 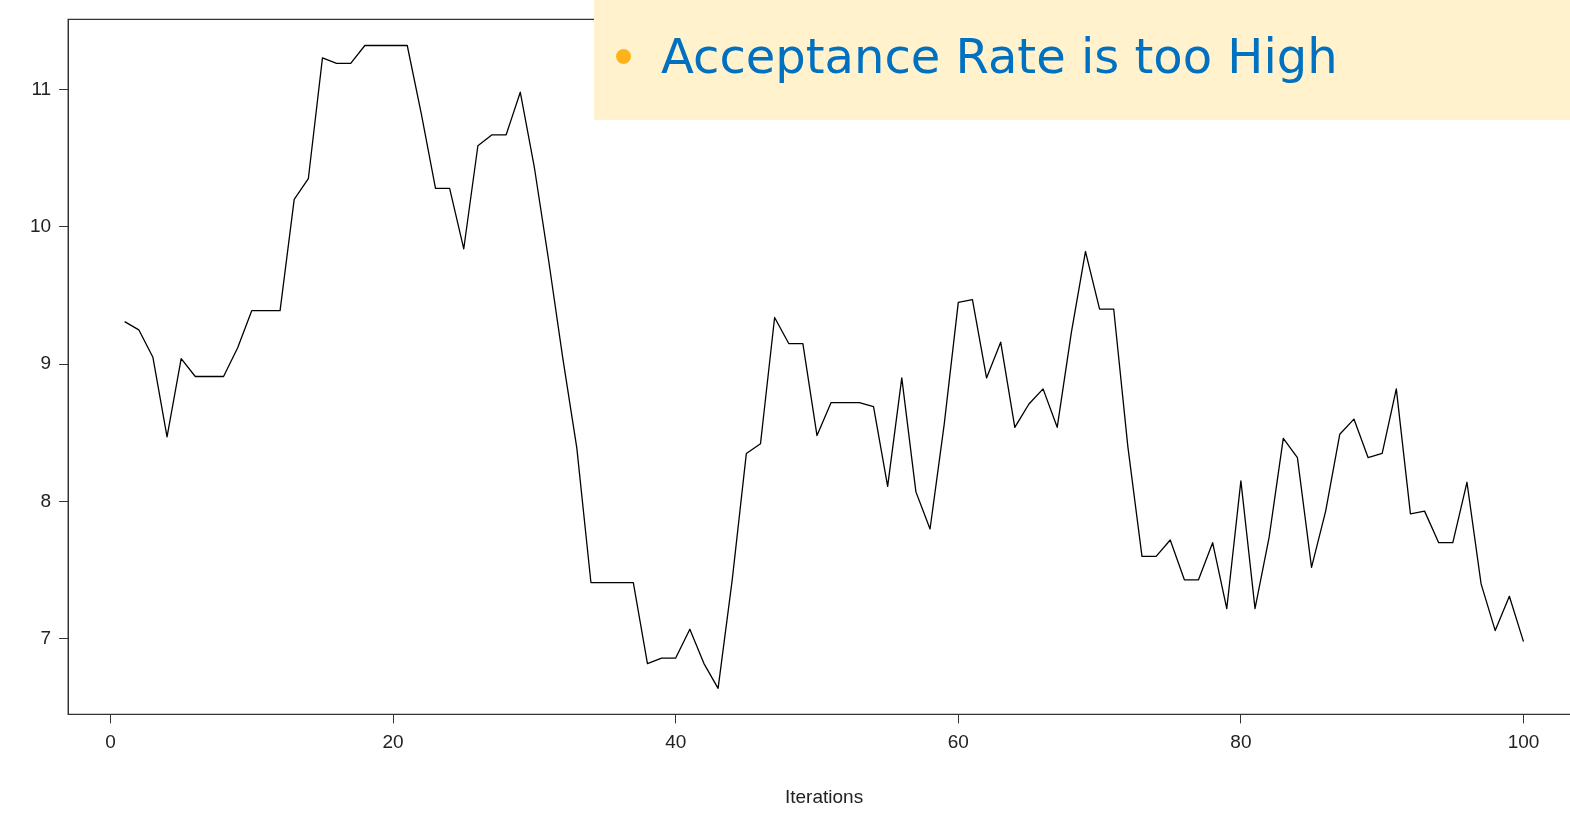 I want to click on y-tick-label: 9, so click(x=46, y=363).